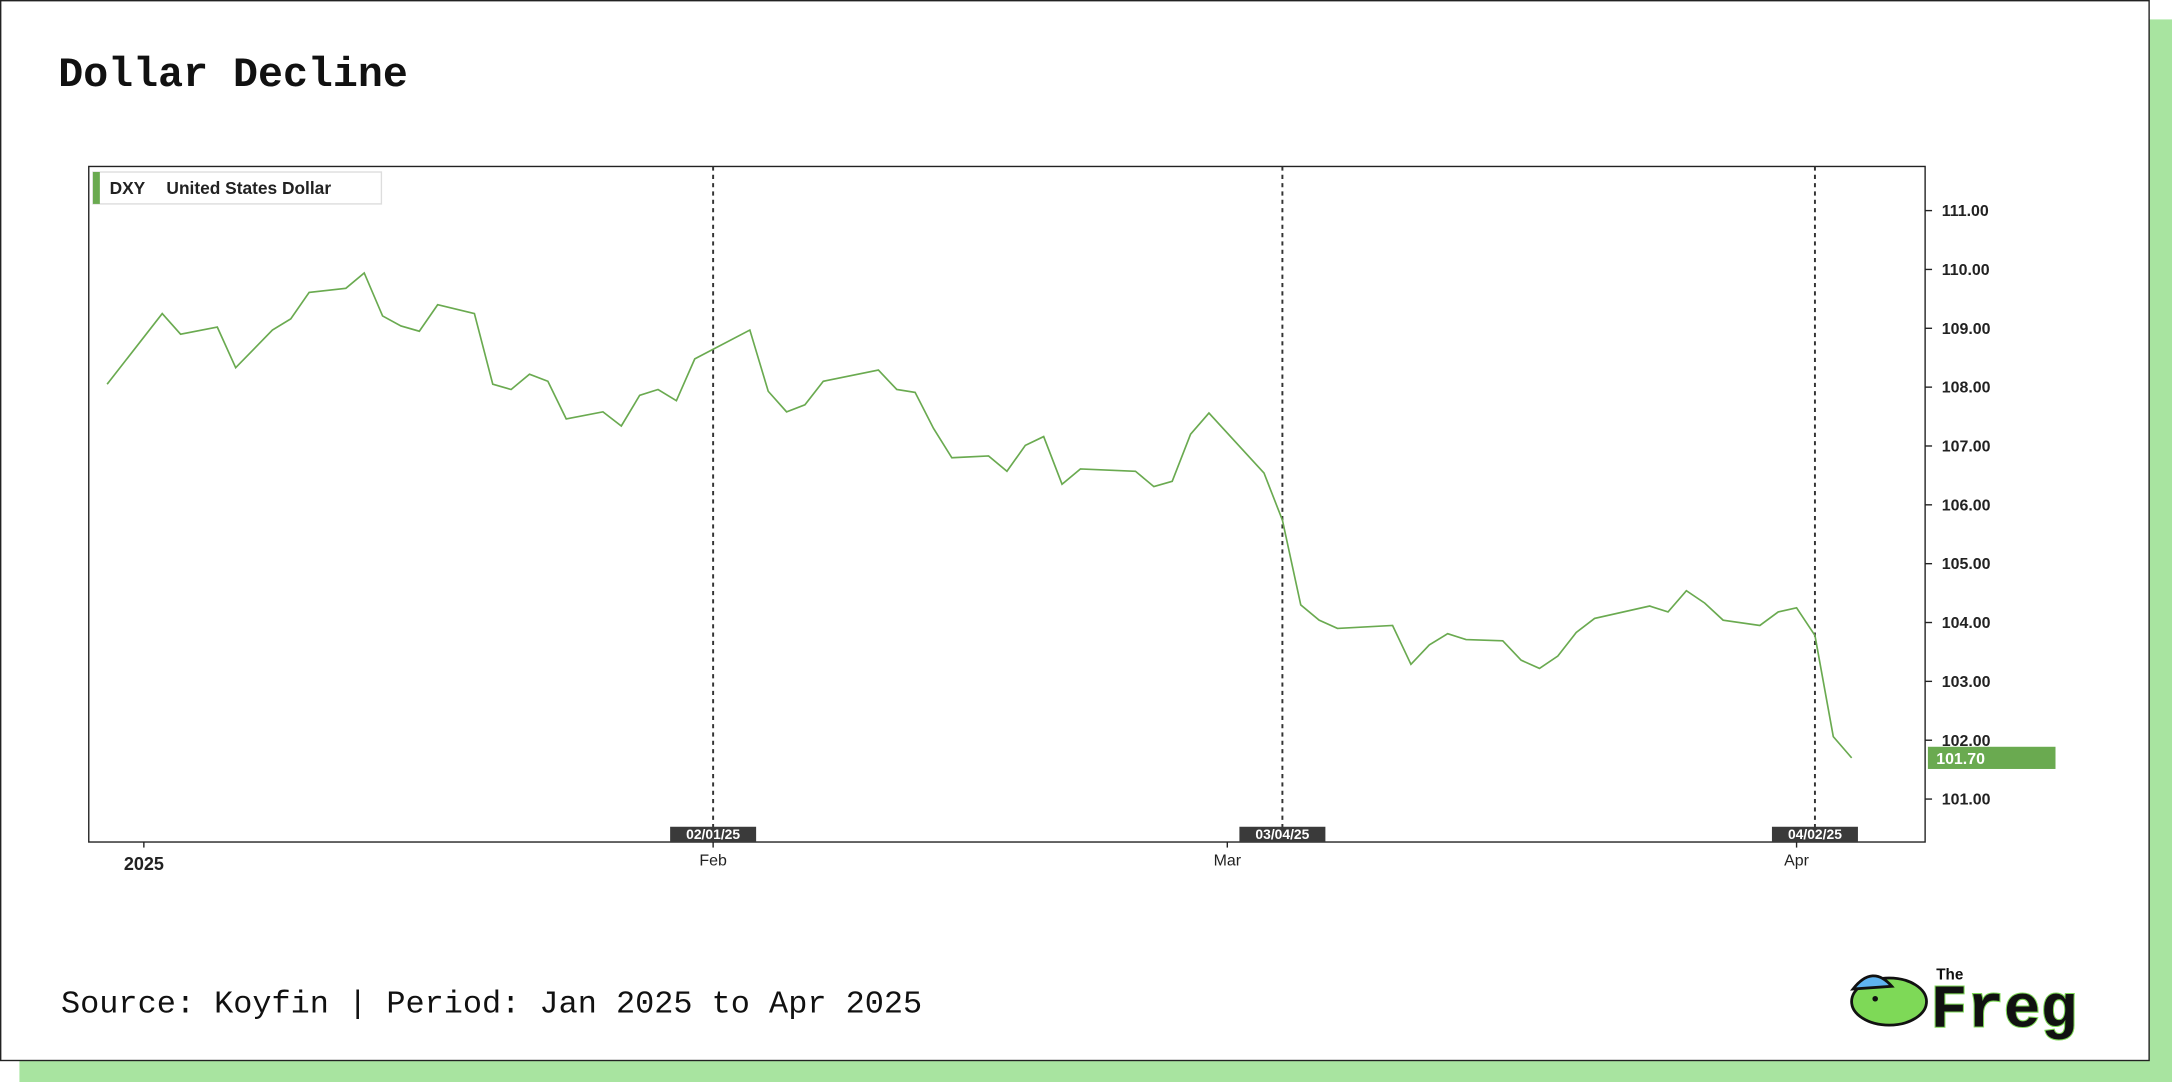  What do you see at coordinates (1966, 623) in the screenshot?
I see `y-tick-label: 104.00` at bounding box center [1966, 623].